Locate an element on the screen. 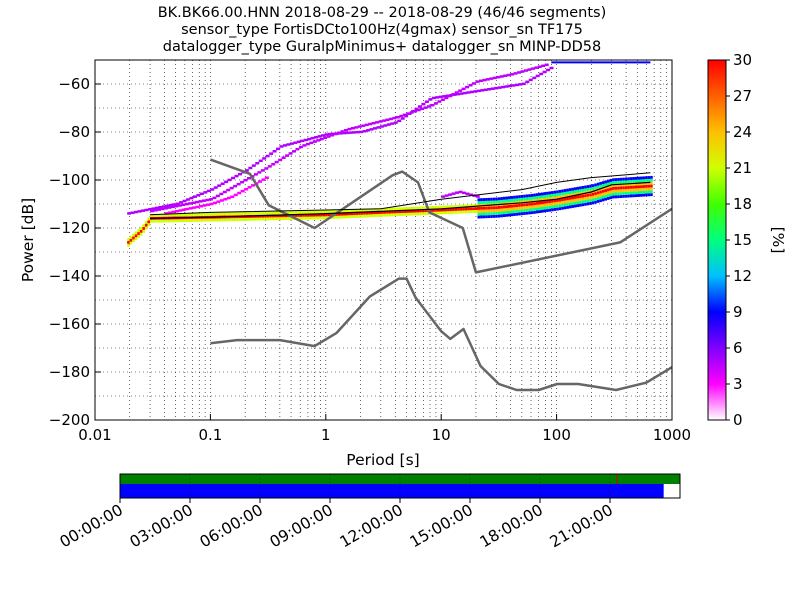 This screenshot has height=600, width=800. y-tick-label: −140 is located at coordinates (69, 276).